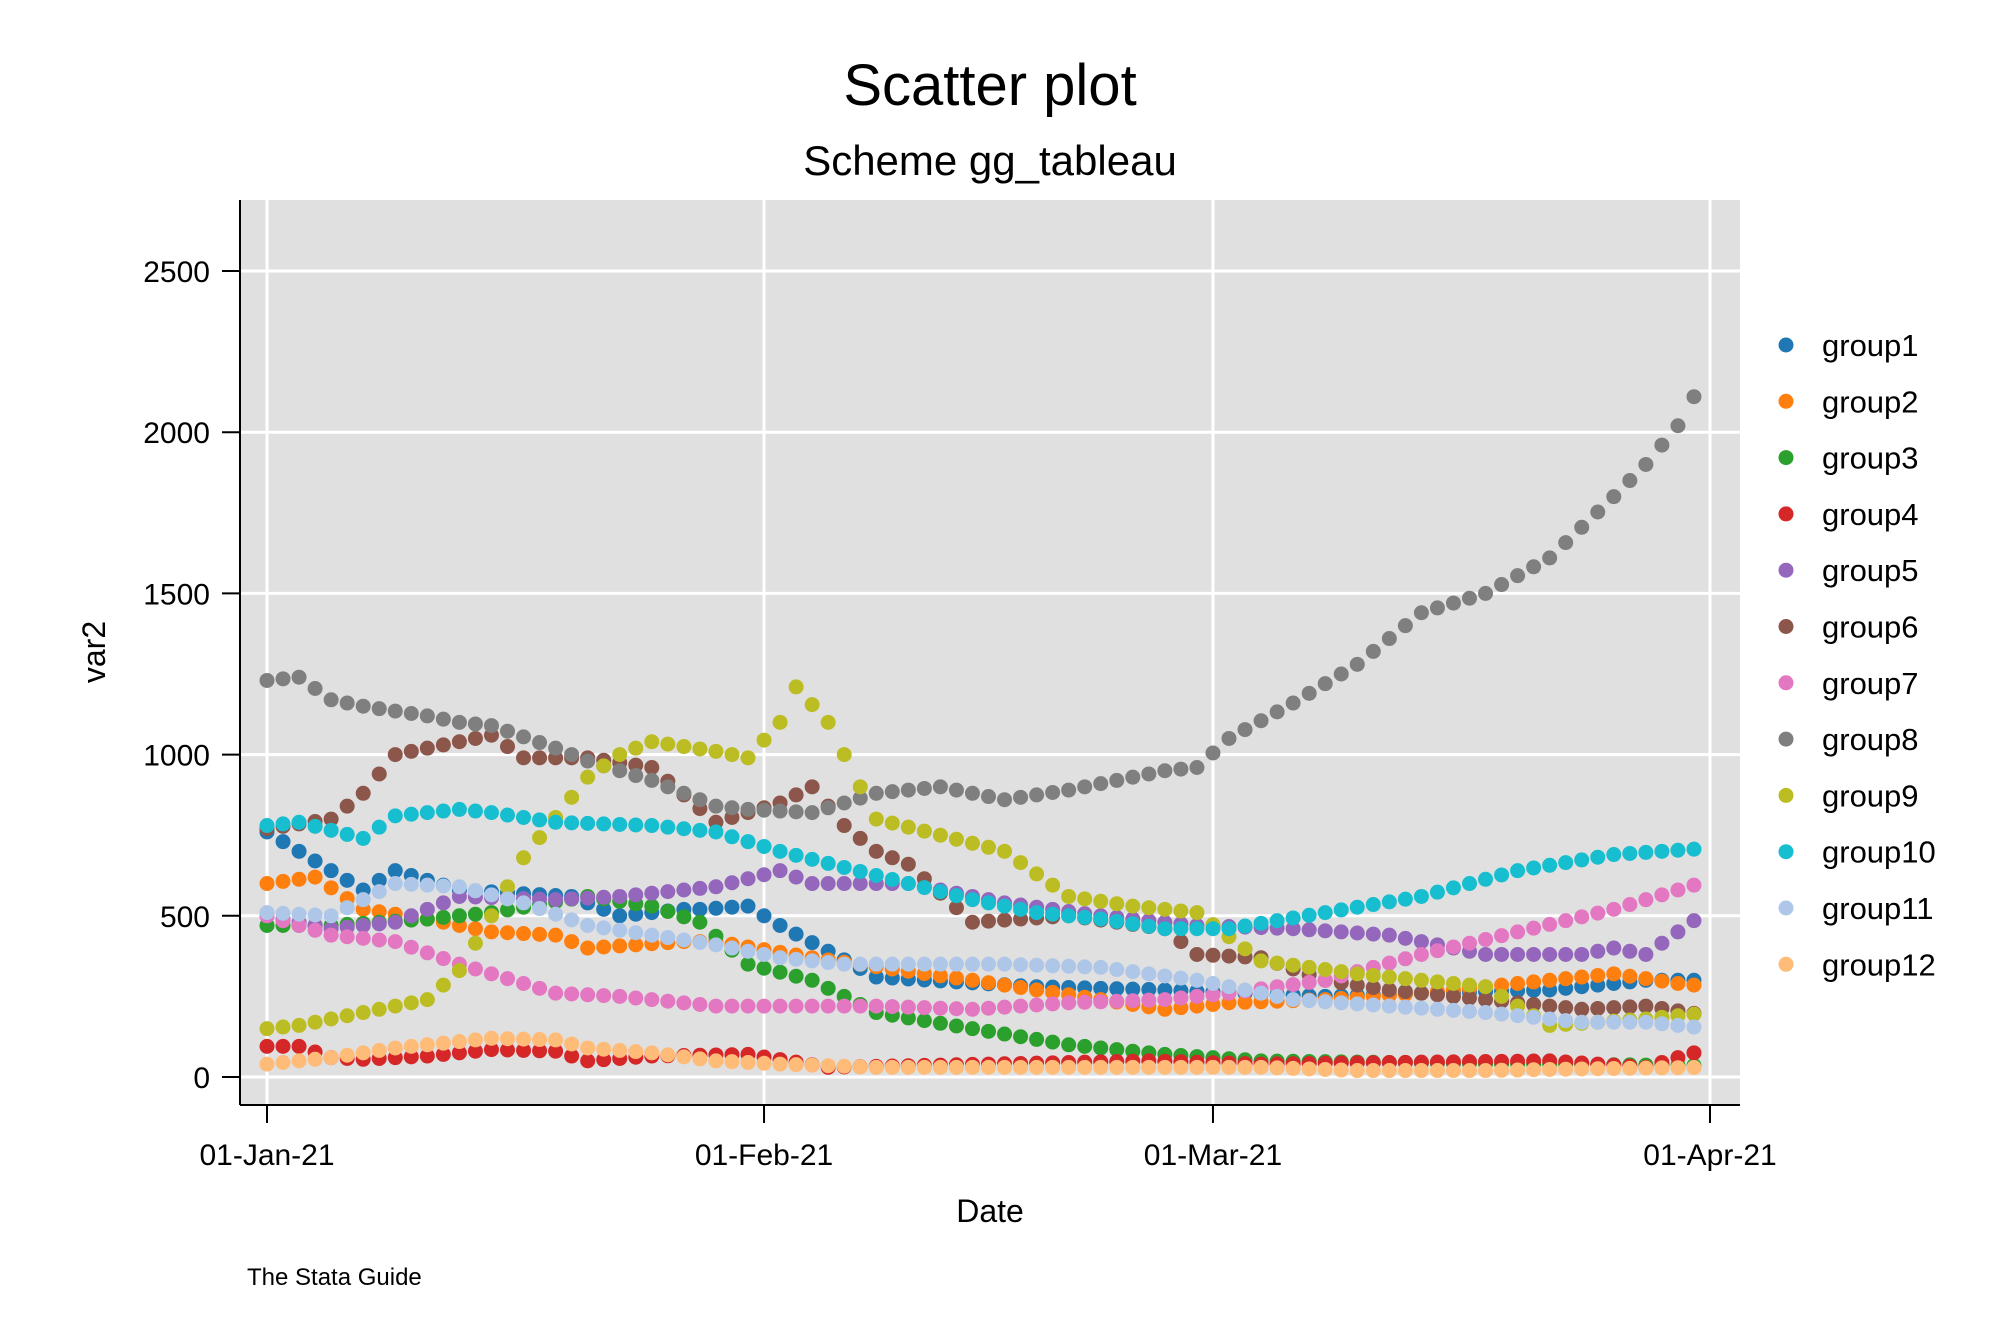 The width and height of the screenshot is (2000, 1333). I want to click on legend-label-group7: group7, so click(1870, 683).